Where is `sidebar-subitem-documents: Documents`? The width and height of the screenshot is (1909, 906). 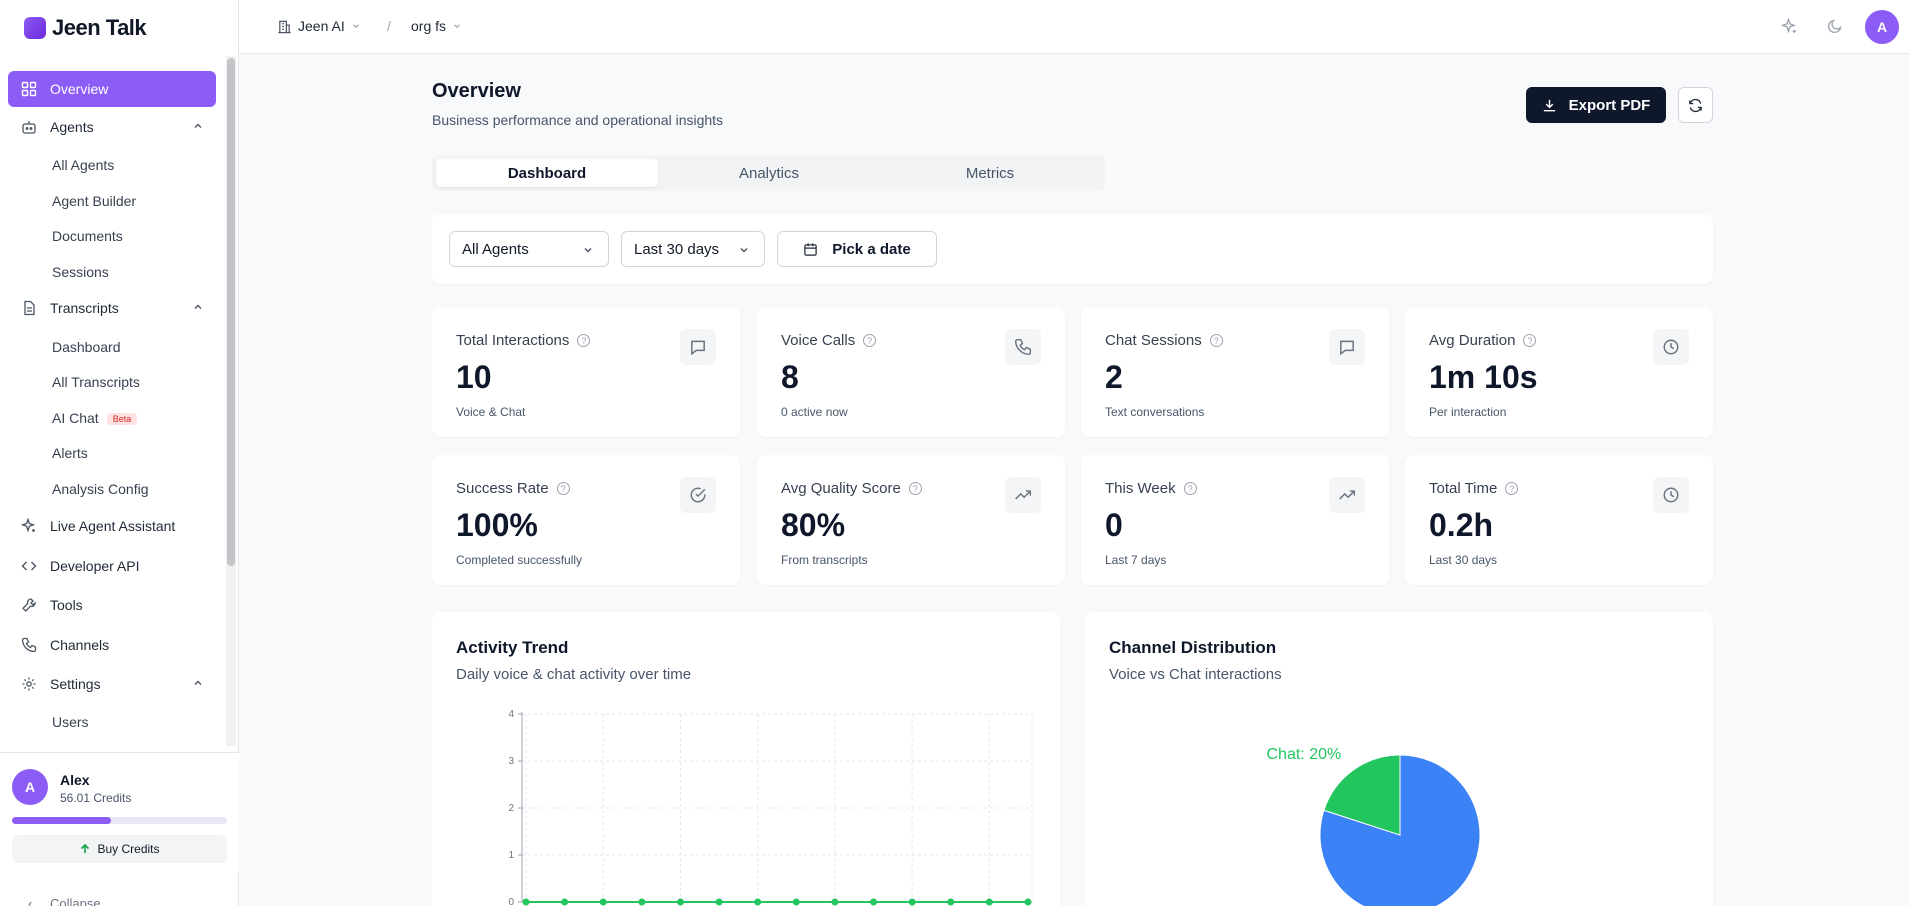
sidebar-subitem-documents: Documents is located at coordinates (87, 236).